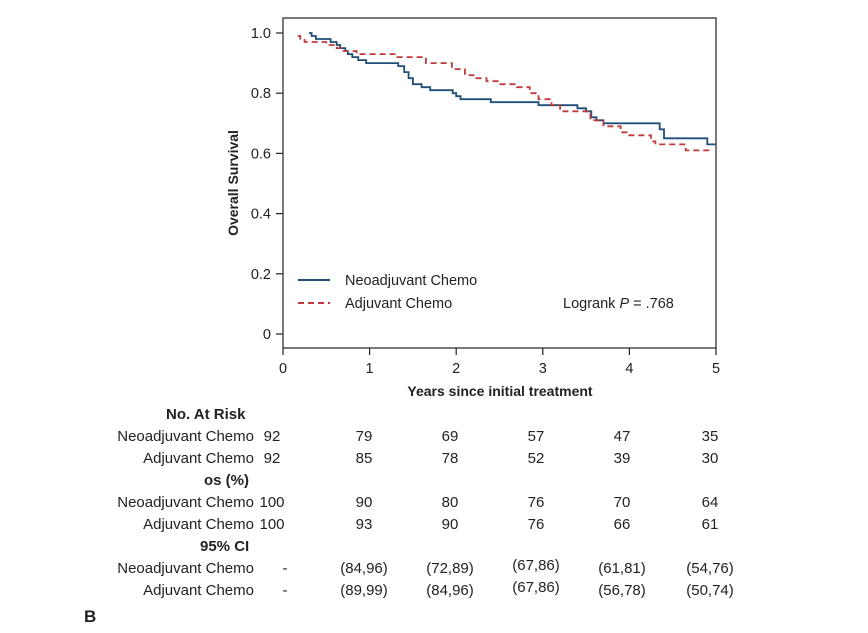 The height and width of the screenshot is (633, 868). Describe the element at coordinates (364, 568) in the screenshot. I see `ci-neo-cell: (84,96)` at that location.